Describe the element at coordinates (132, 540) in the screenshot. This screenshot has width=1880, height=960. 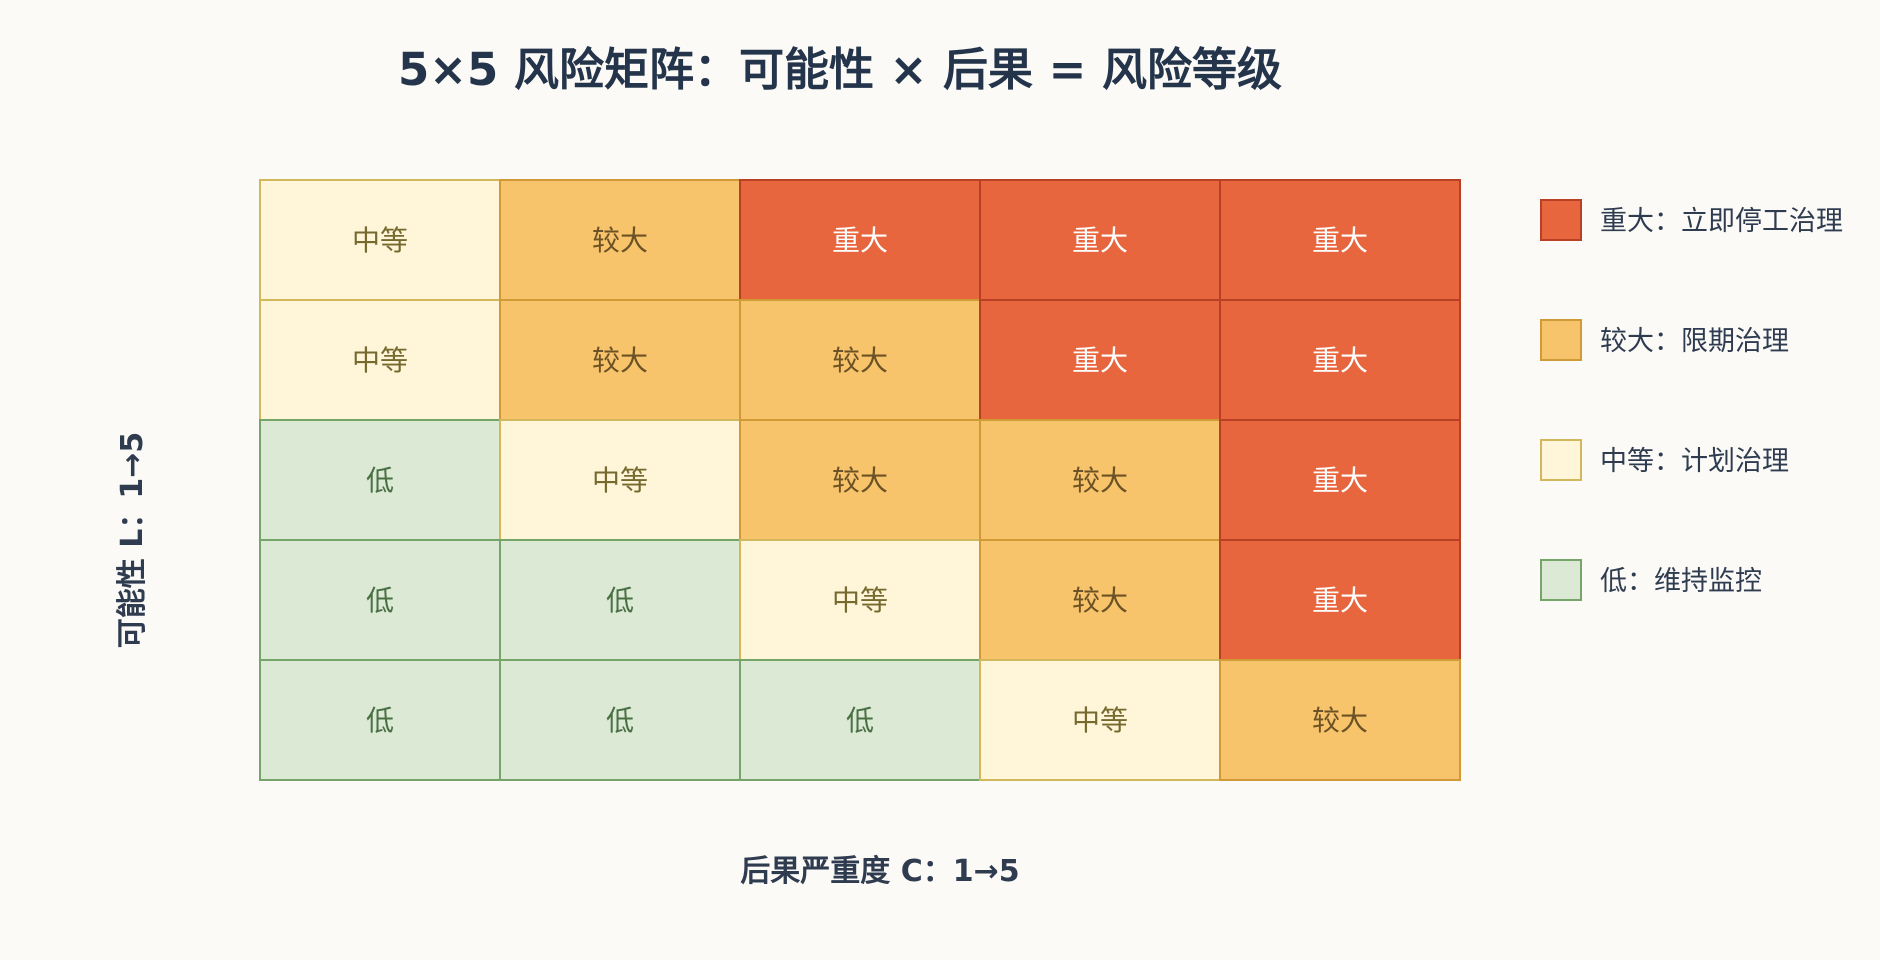
I see `y-axis-label: 可能性 L：1→5` at that location.